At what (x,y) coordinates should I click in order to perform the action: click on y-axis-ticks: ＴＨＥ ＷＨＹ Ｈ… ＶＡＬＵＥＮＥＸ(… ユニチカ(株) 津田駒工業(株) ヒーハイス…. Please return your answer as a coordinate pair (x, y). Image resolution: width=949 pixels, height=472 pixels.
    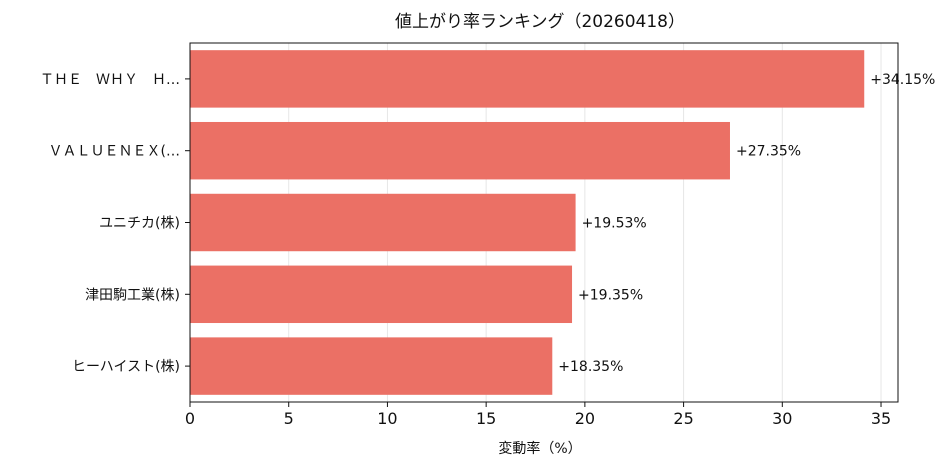
    Looking at the image, I should click on (115, 223).